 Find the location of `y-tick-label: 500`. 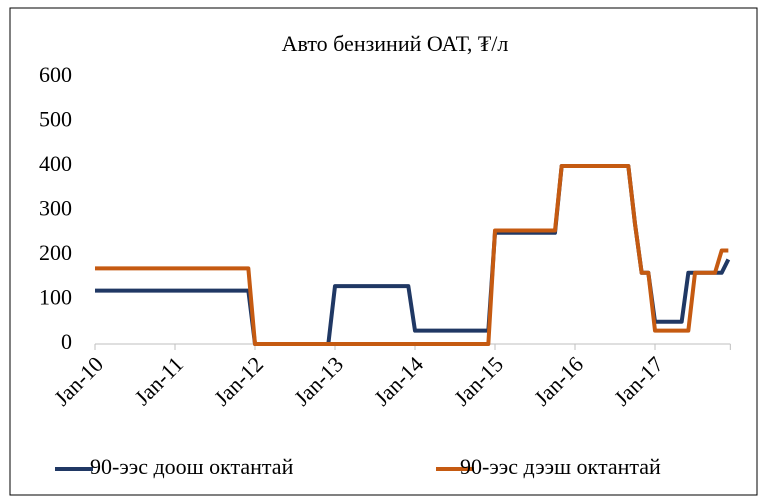

y-tick-label: 500 is located at coordinates (55, 119).